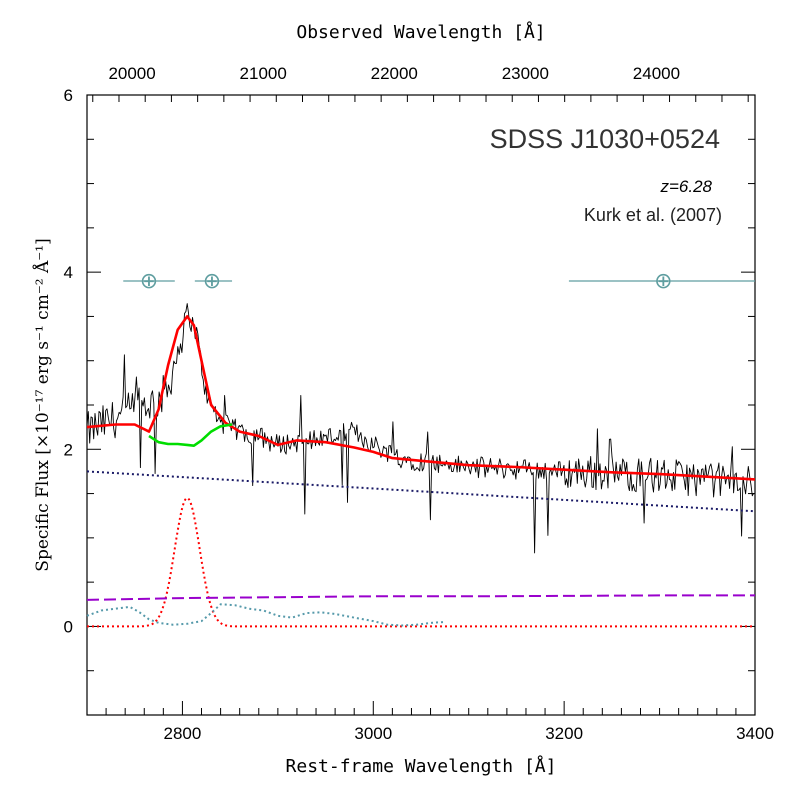 The height and width of the screenshot is (799, 799). What do you see at coordinates (656, 73) in the screenshot?
I see `top-tick-label: 24000` at bounding box center [656, 73].